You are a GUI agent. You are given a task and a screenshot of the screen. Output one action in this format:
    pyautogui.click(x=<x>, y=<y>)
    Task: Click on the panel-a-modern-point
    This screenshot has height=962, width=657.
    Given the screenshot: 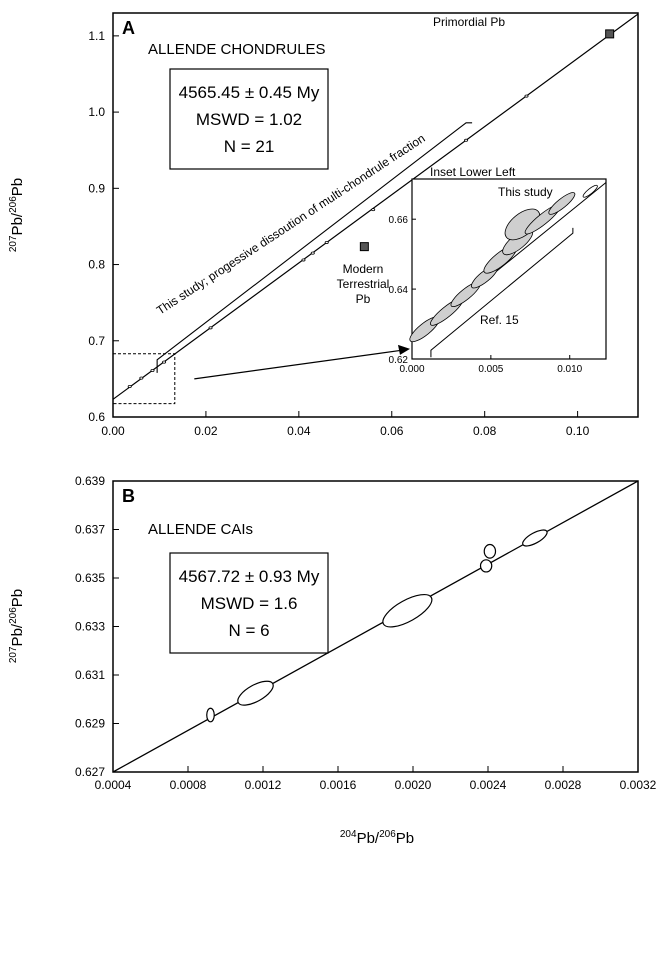 What is the action you would take?
    pyautogui.click(x=364, y=247)
    